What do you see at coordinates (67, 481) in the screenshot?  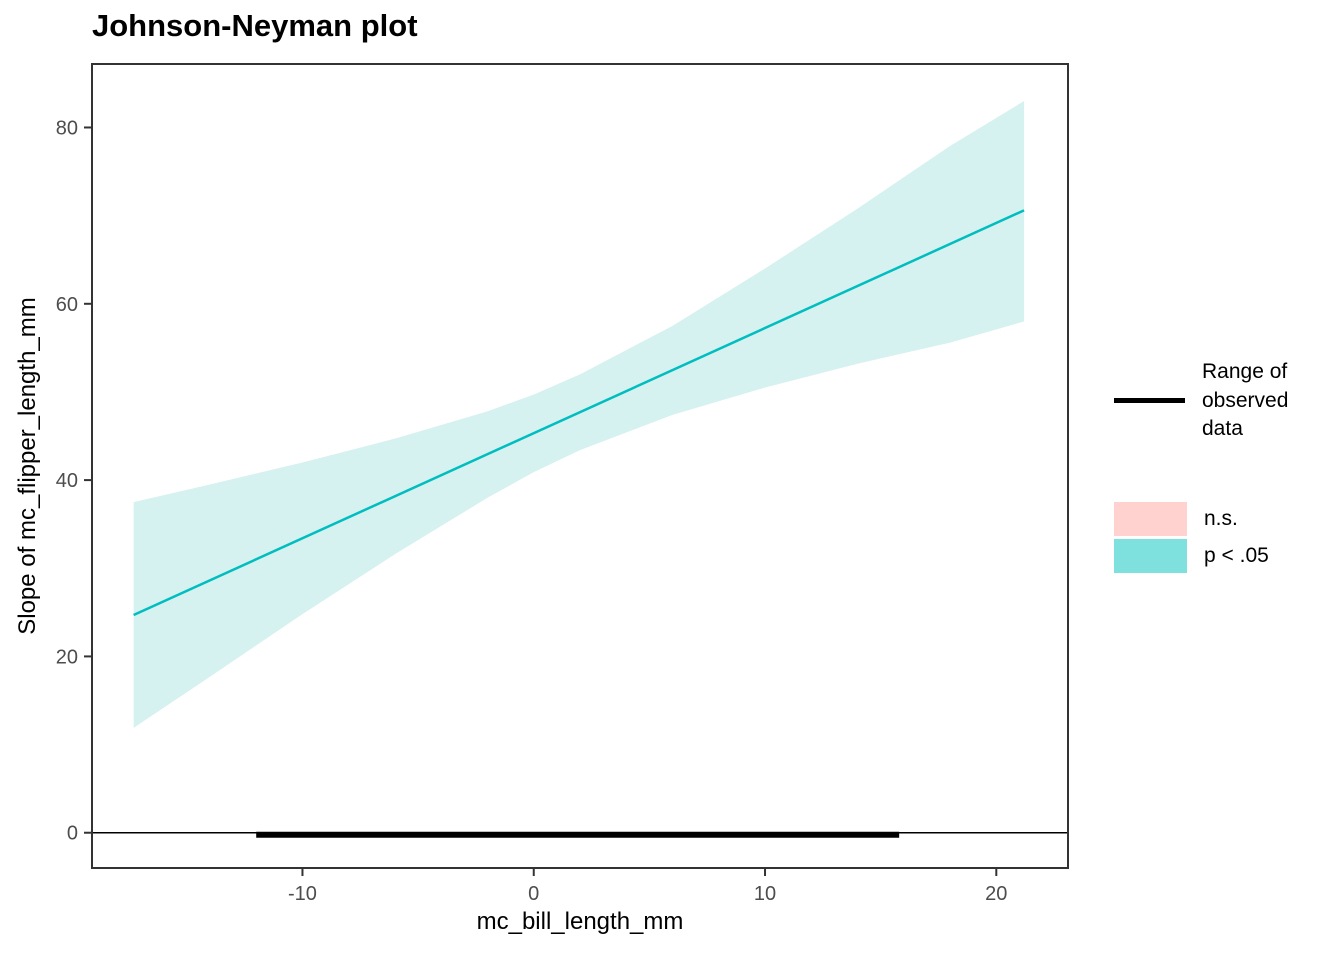 I see `y-tick-label: 40` at bounding box center [67, 481].